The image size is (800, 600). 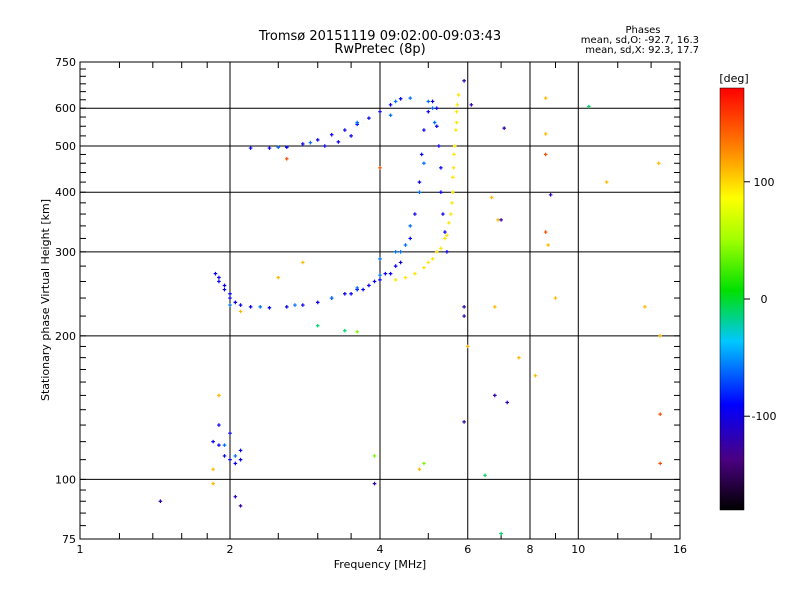 I want to click on colorbar-tick-label: -100, so click(x=764, y=416).